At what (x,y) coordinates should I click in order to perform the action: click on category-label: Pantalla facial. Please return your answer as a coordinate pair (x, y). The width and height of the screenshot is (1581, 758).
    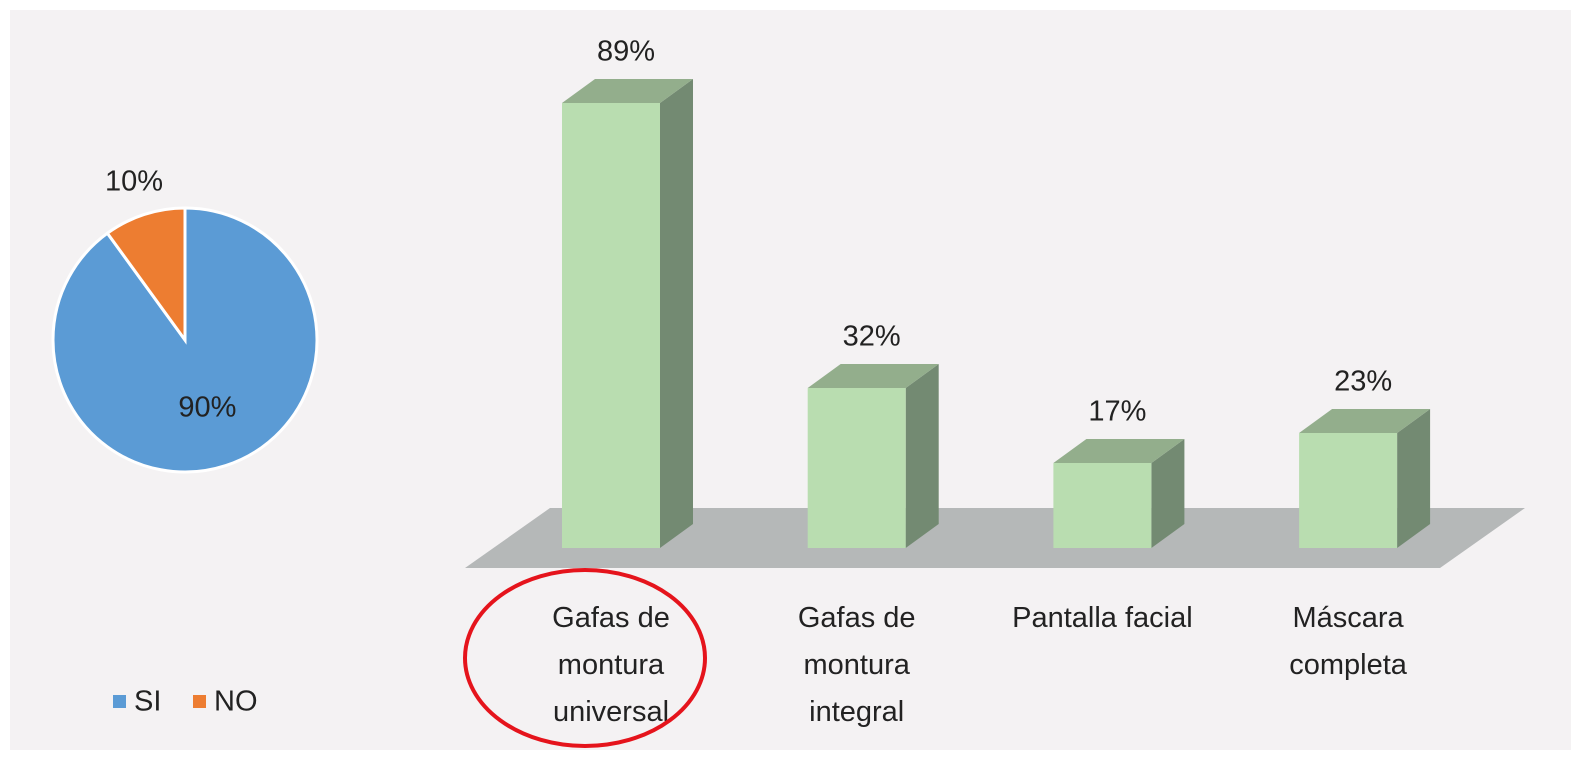
    Looking at the image, I should click on (1102, 618).